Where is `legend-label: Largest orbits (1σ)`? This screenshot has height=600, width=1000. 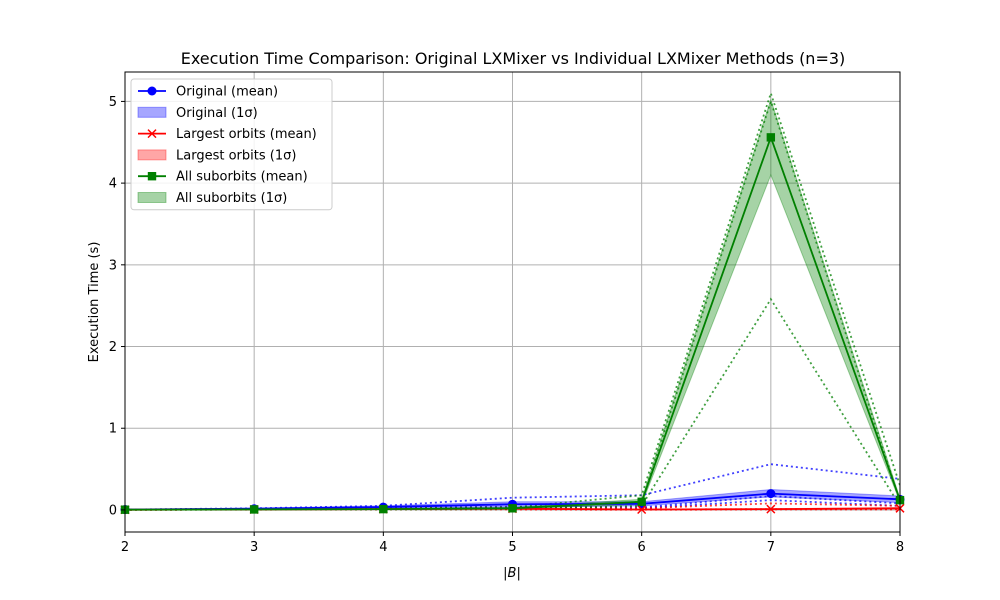
legend-label: Largest orbits (1σ) is located at coordinates (236, 155).